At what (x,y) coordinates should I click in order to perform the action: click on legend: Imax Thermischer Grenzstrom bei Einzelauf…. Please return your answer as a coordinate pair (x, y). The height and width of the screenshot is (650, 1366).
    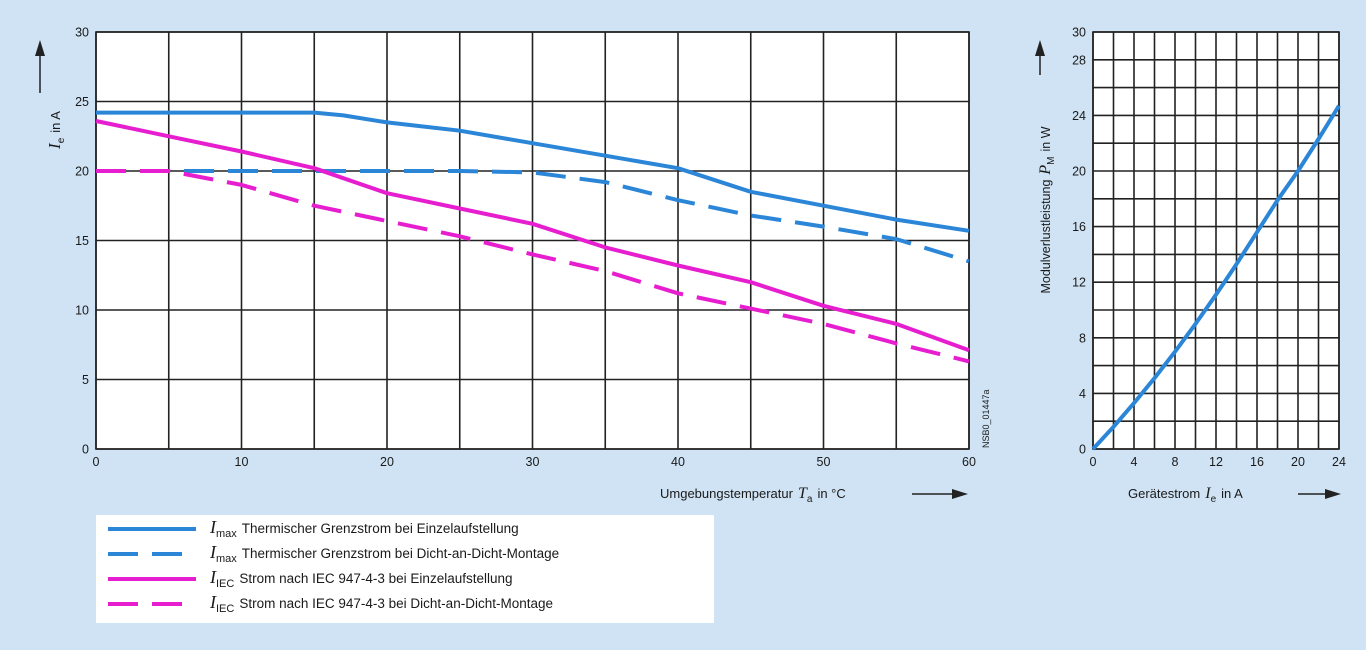
    Looking at the image, I should click on (405, 569).